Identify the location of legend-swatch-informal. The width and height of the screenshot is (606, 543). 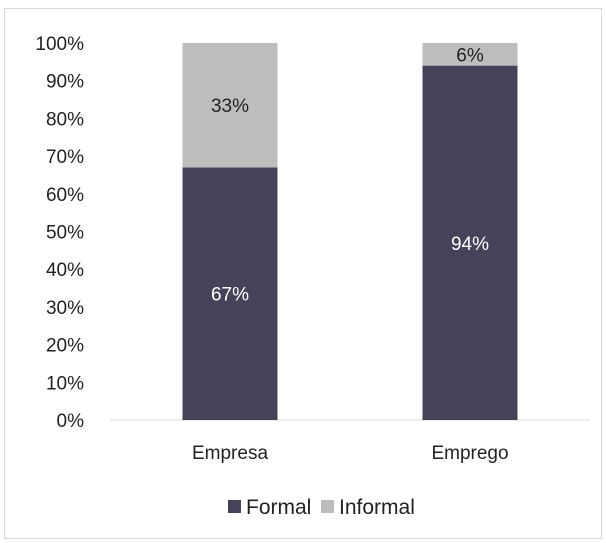
(327, 506).